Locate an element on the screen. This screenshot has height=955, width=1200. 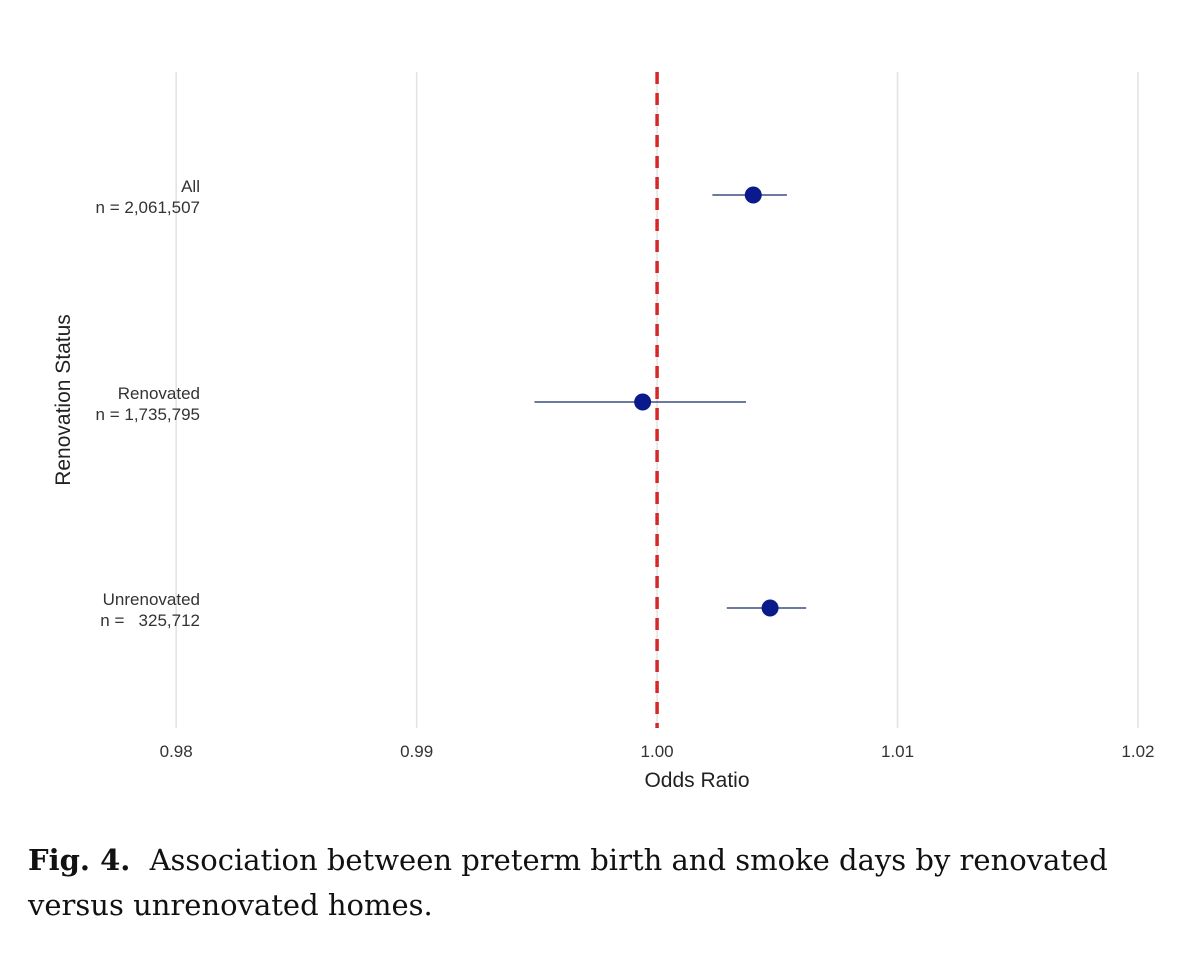
x-tick-label: 0.98 is located at coordinates (176, 751).